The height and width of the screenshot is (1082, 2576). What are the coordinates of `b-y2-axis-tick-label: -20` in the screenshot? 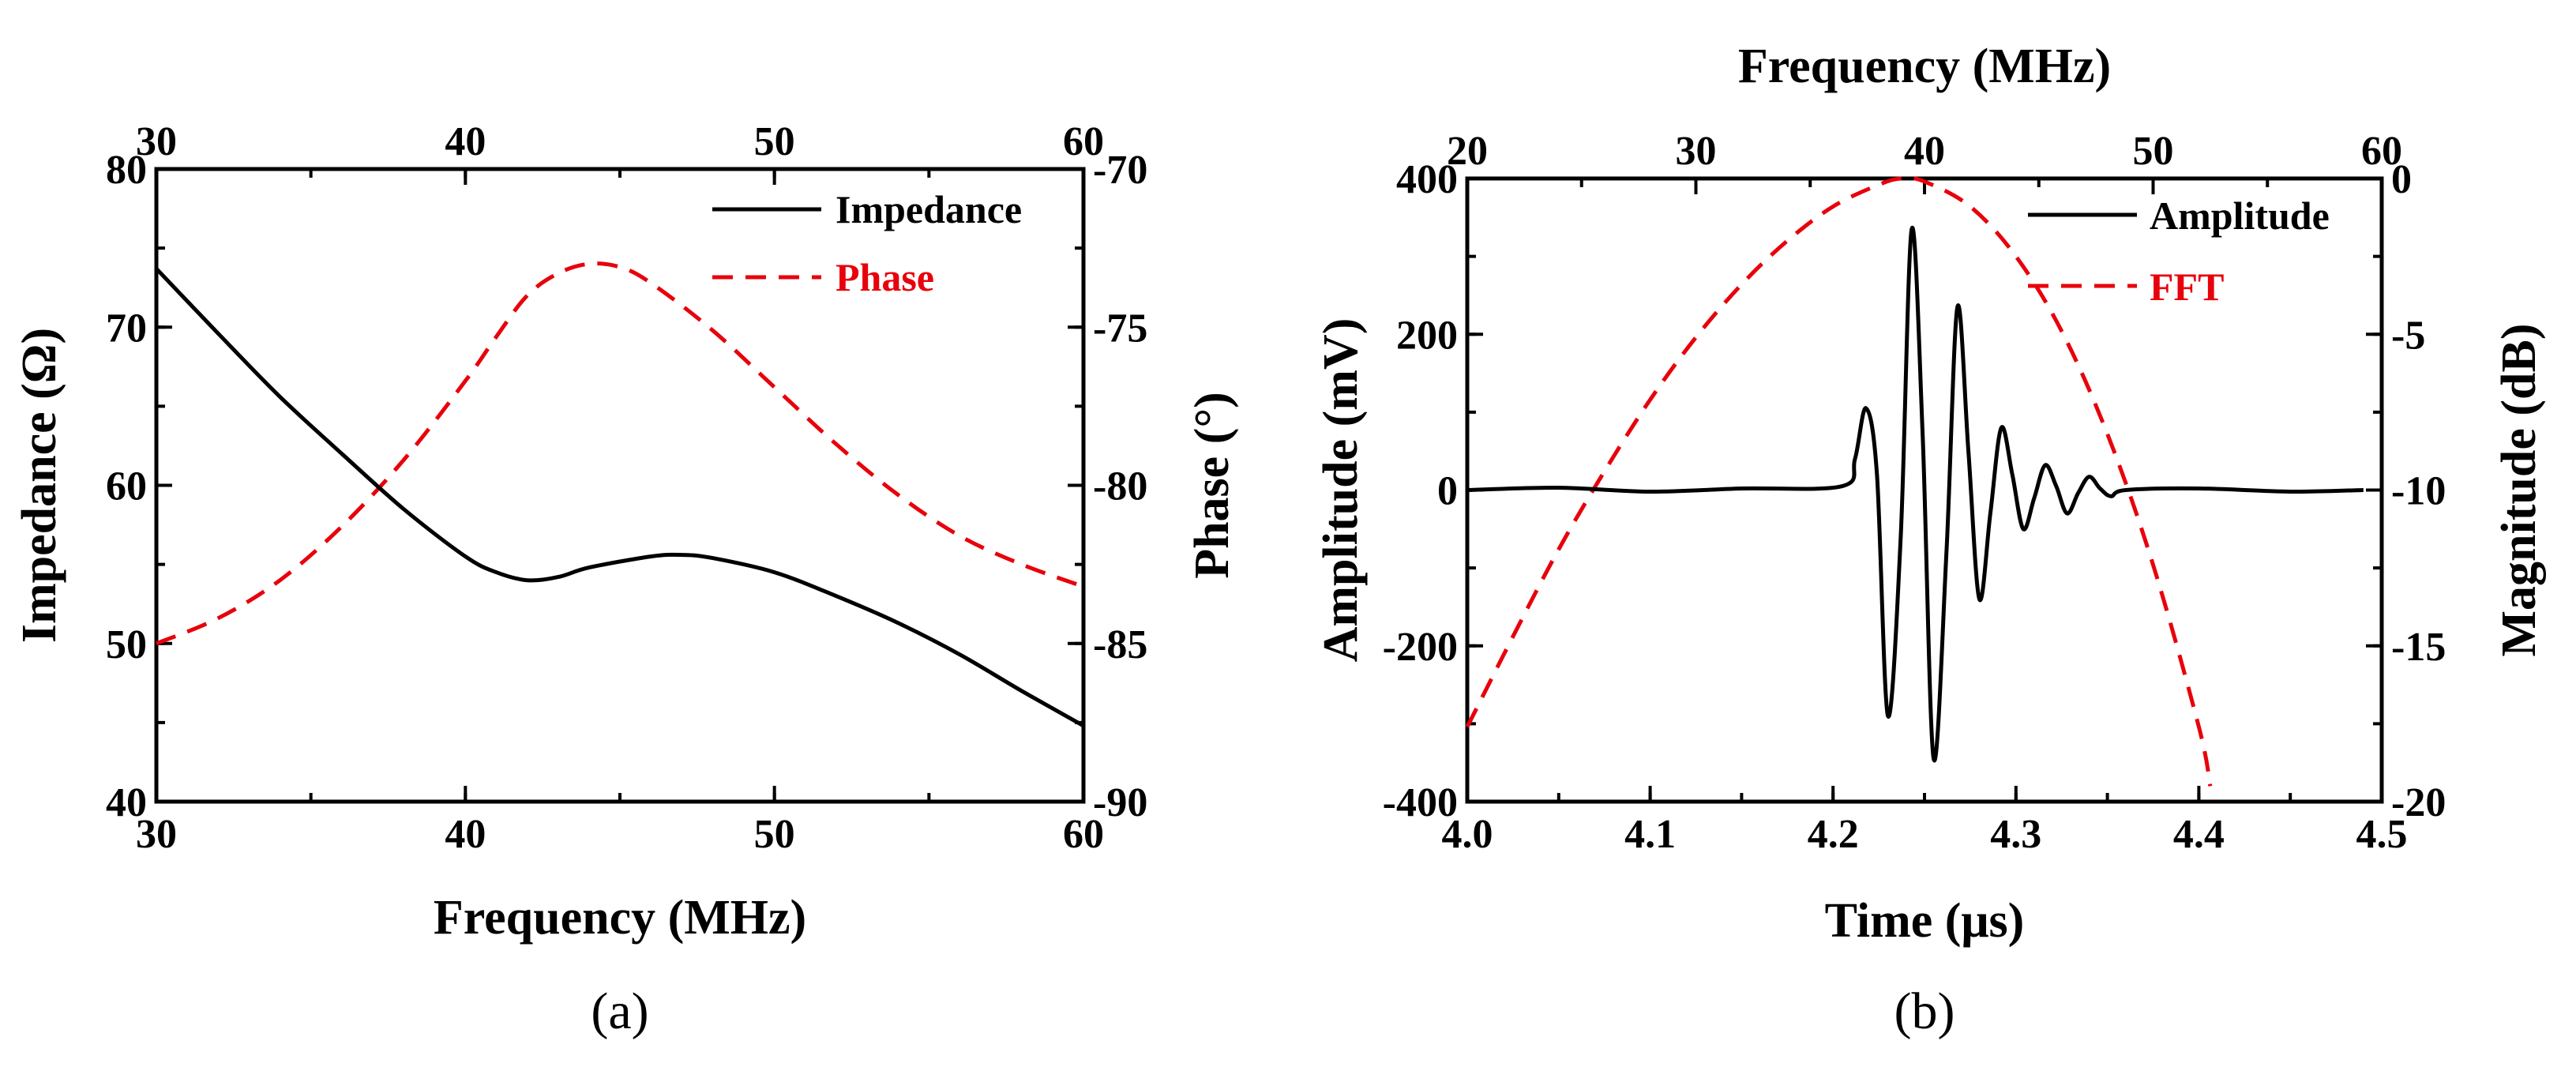 It's located at (2418, 802).